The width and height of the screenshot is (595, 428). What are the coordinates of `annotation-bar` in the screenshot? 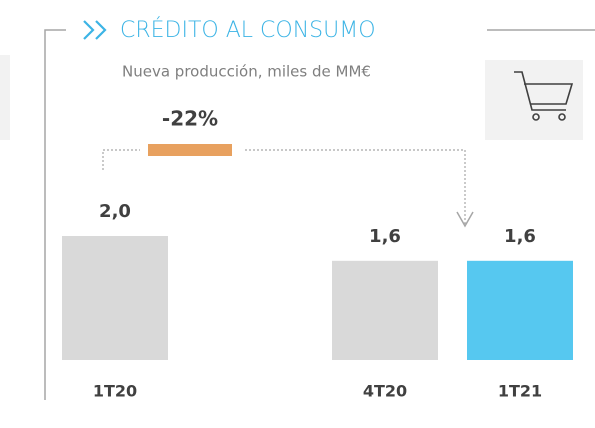 It's located at (190, 150).